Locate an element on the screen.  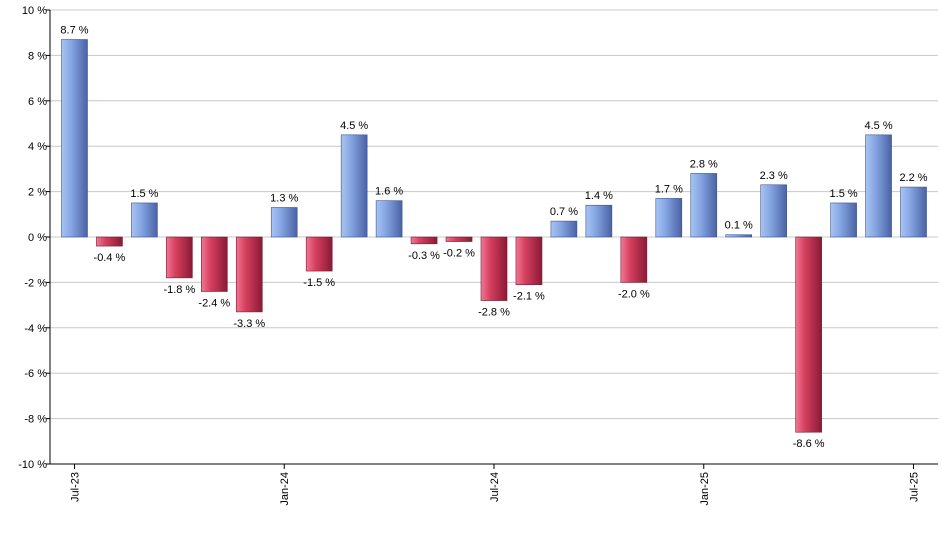
data-label: 2.8 % is located at coordinates (704, 164).